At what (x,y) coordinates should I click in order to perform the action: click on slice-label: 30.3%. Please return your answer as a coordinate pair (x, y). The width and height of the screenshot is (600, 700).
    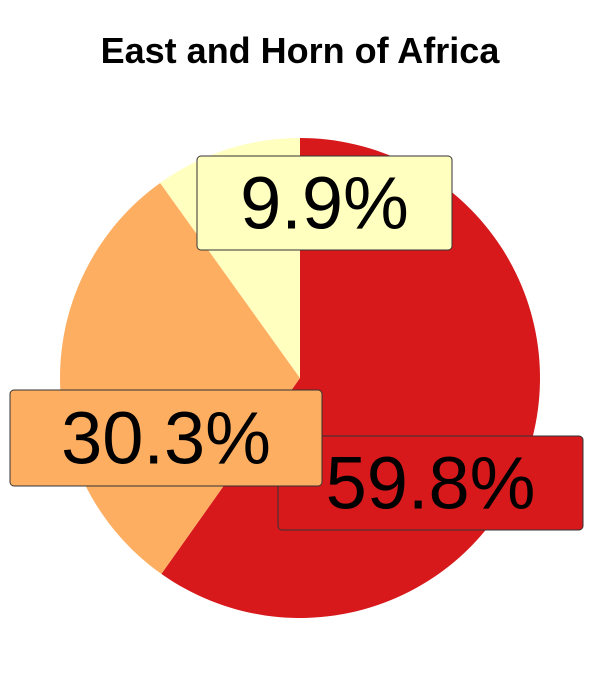
    Looking at the image, I should click on (166, 438).